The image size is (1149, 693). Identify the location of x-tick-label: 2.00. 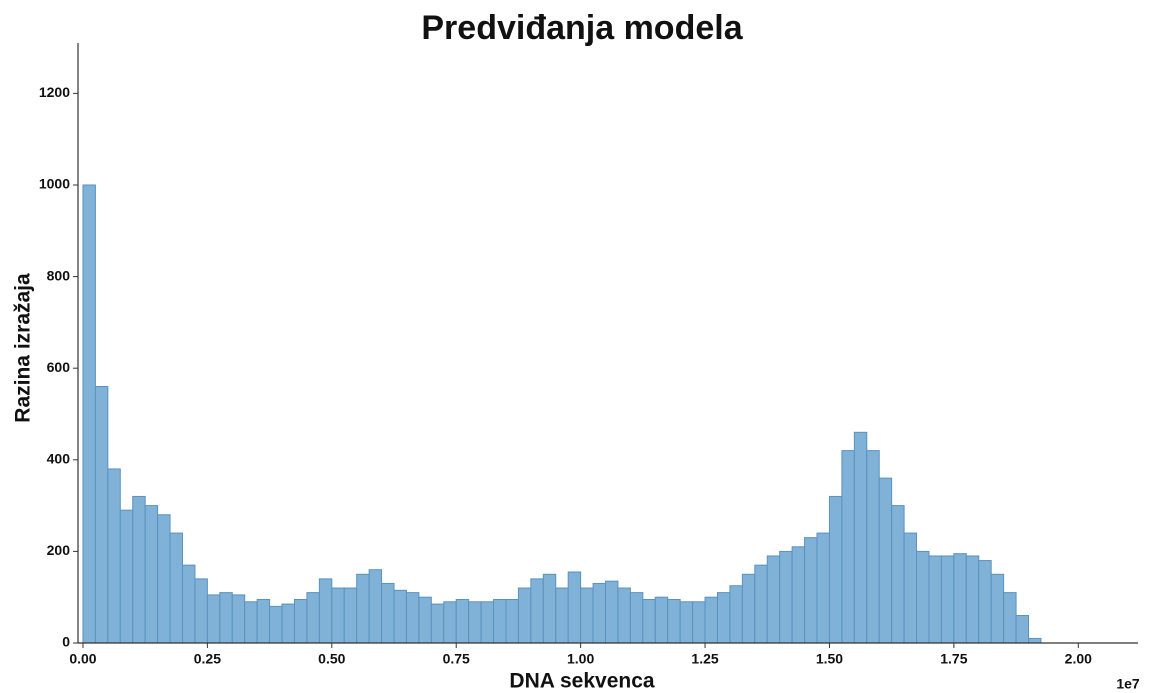
(1078, 659).